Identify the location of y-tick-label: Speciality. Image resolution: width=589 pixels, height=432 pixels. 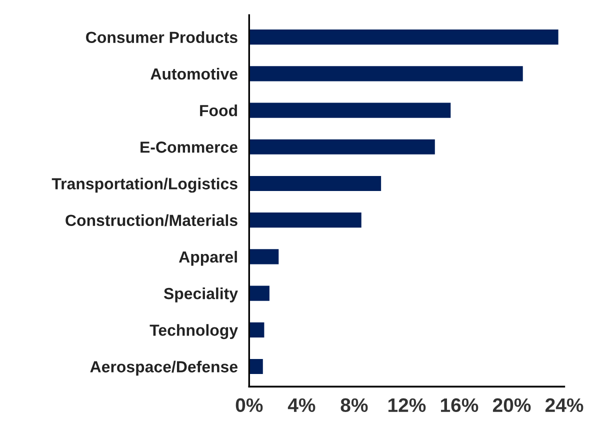
(201, 295).